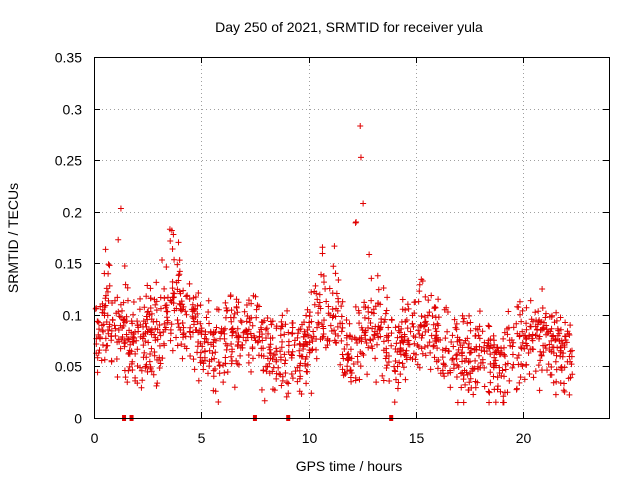  What do you see at coordinates (78, 419) in the screenshot?
I see `y-tick-label: 0` at bounding box center [78, 419].